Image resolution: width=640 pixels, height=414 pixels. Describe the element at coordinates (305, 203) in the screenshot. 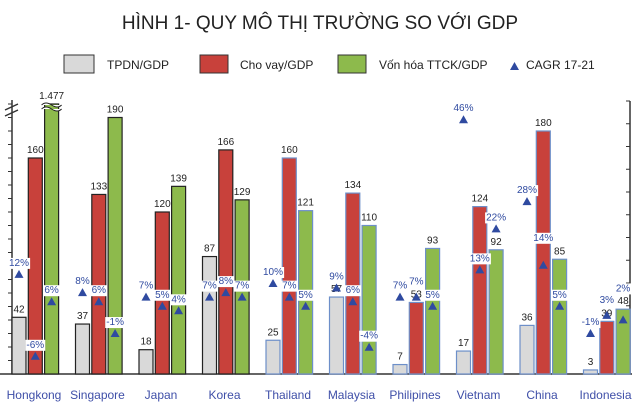

I see `data-label: 121` at that location.